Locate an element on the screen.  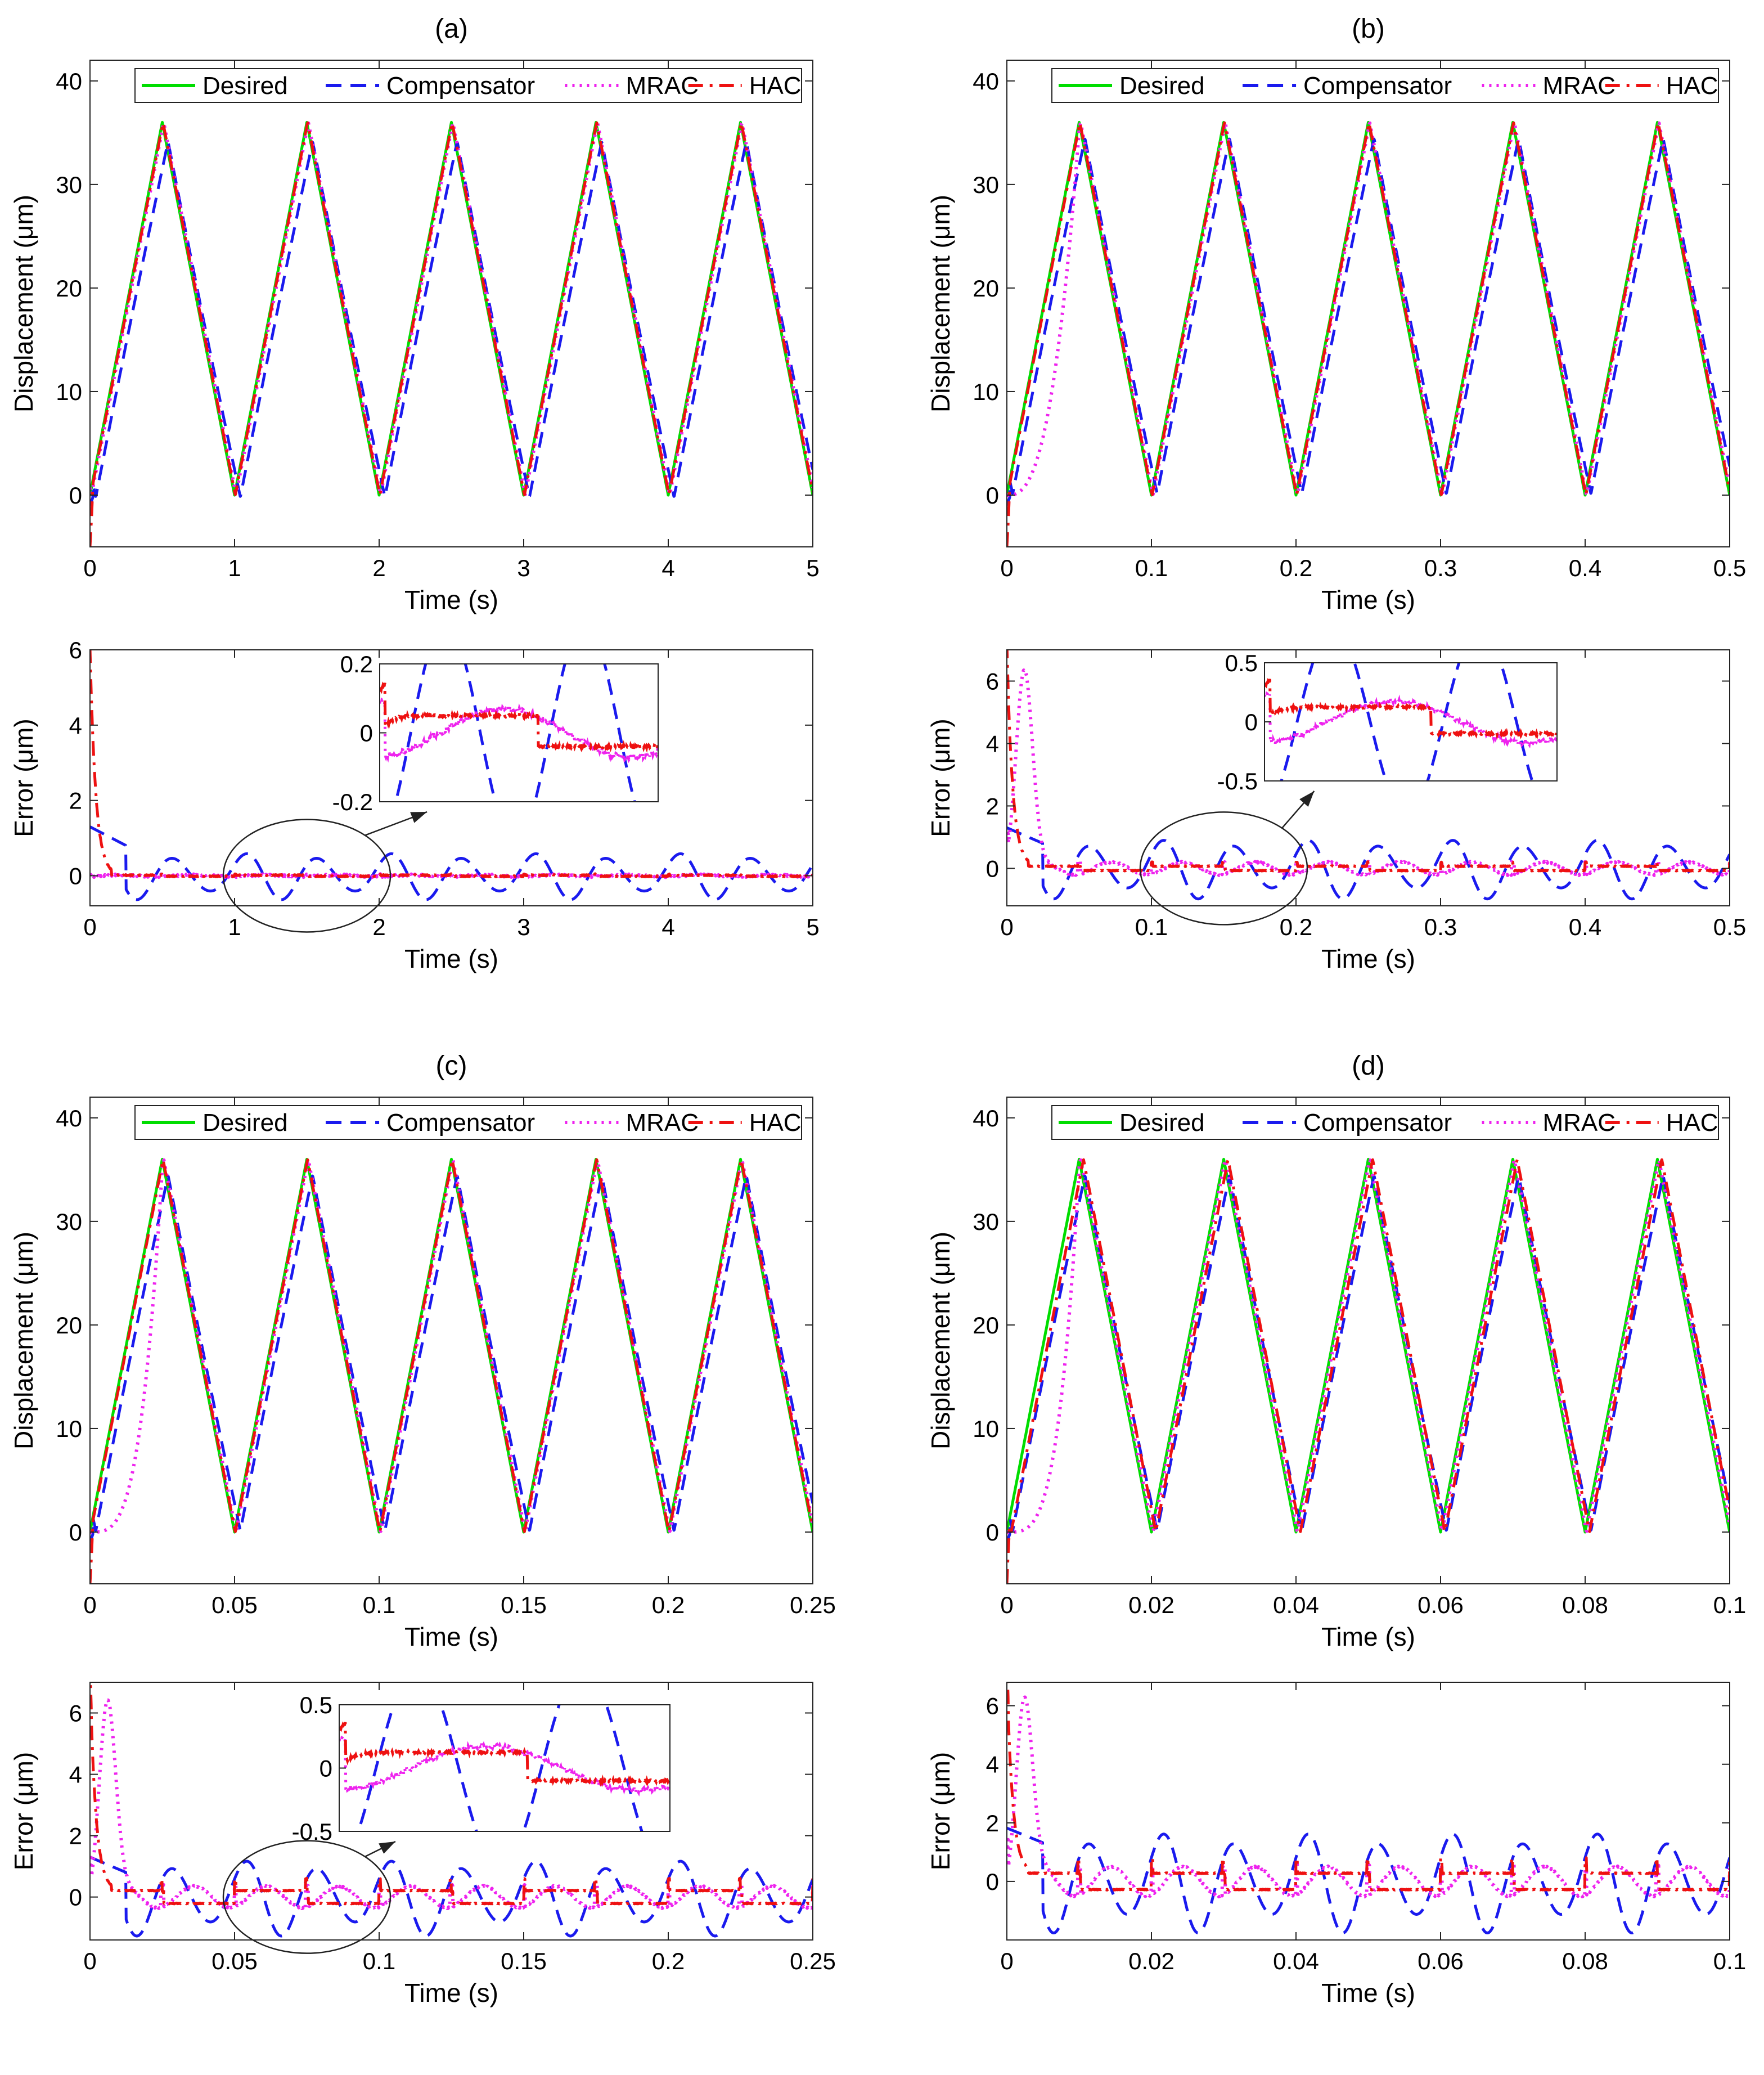
panel-a-error-series-hac is located at coordinates (451, 764).